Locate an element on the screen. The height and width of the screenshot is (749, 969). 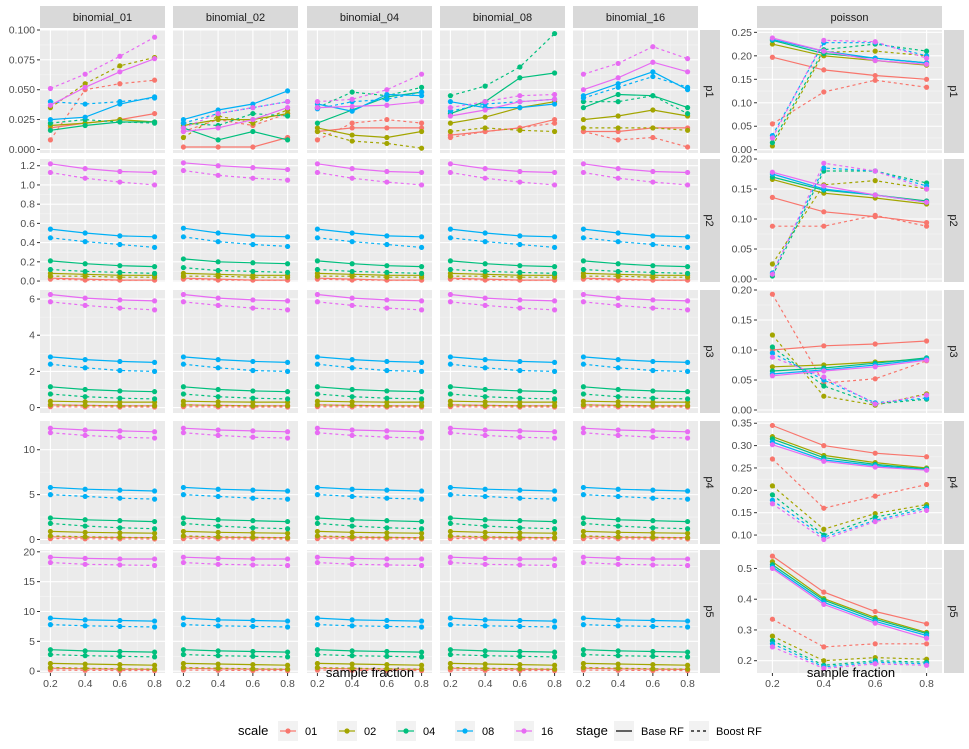
series-line-02-base is located at coordinates (102, 274).